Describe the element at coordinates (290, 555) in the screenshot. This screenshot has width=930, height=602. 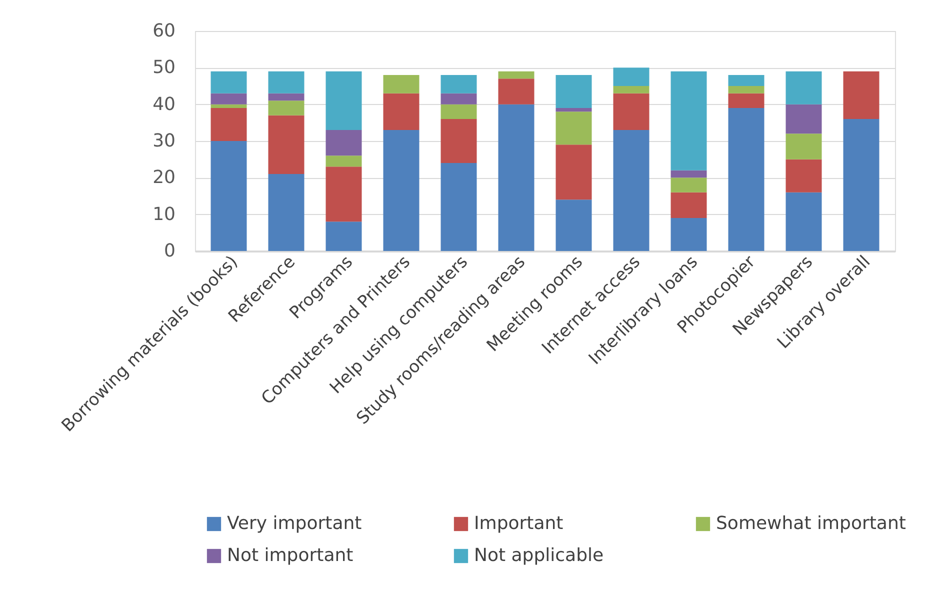
I see `legend-label: Not important` at that location.